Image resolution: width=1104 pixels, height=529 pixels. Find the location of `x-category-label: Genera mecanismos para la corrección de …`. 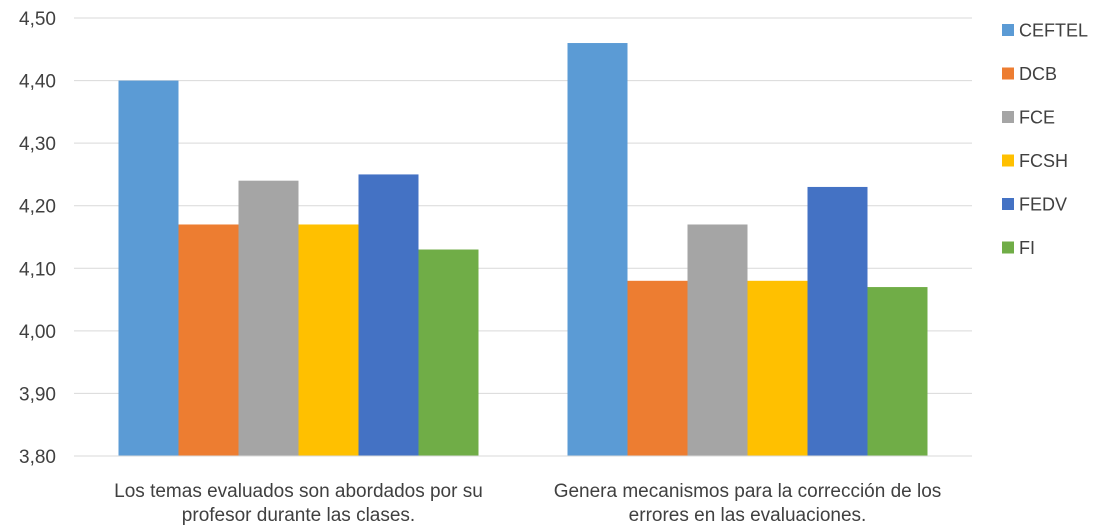

x-category-label: Genera mecanismos para la corrección de … is located at coordinates (748, 503).